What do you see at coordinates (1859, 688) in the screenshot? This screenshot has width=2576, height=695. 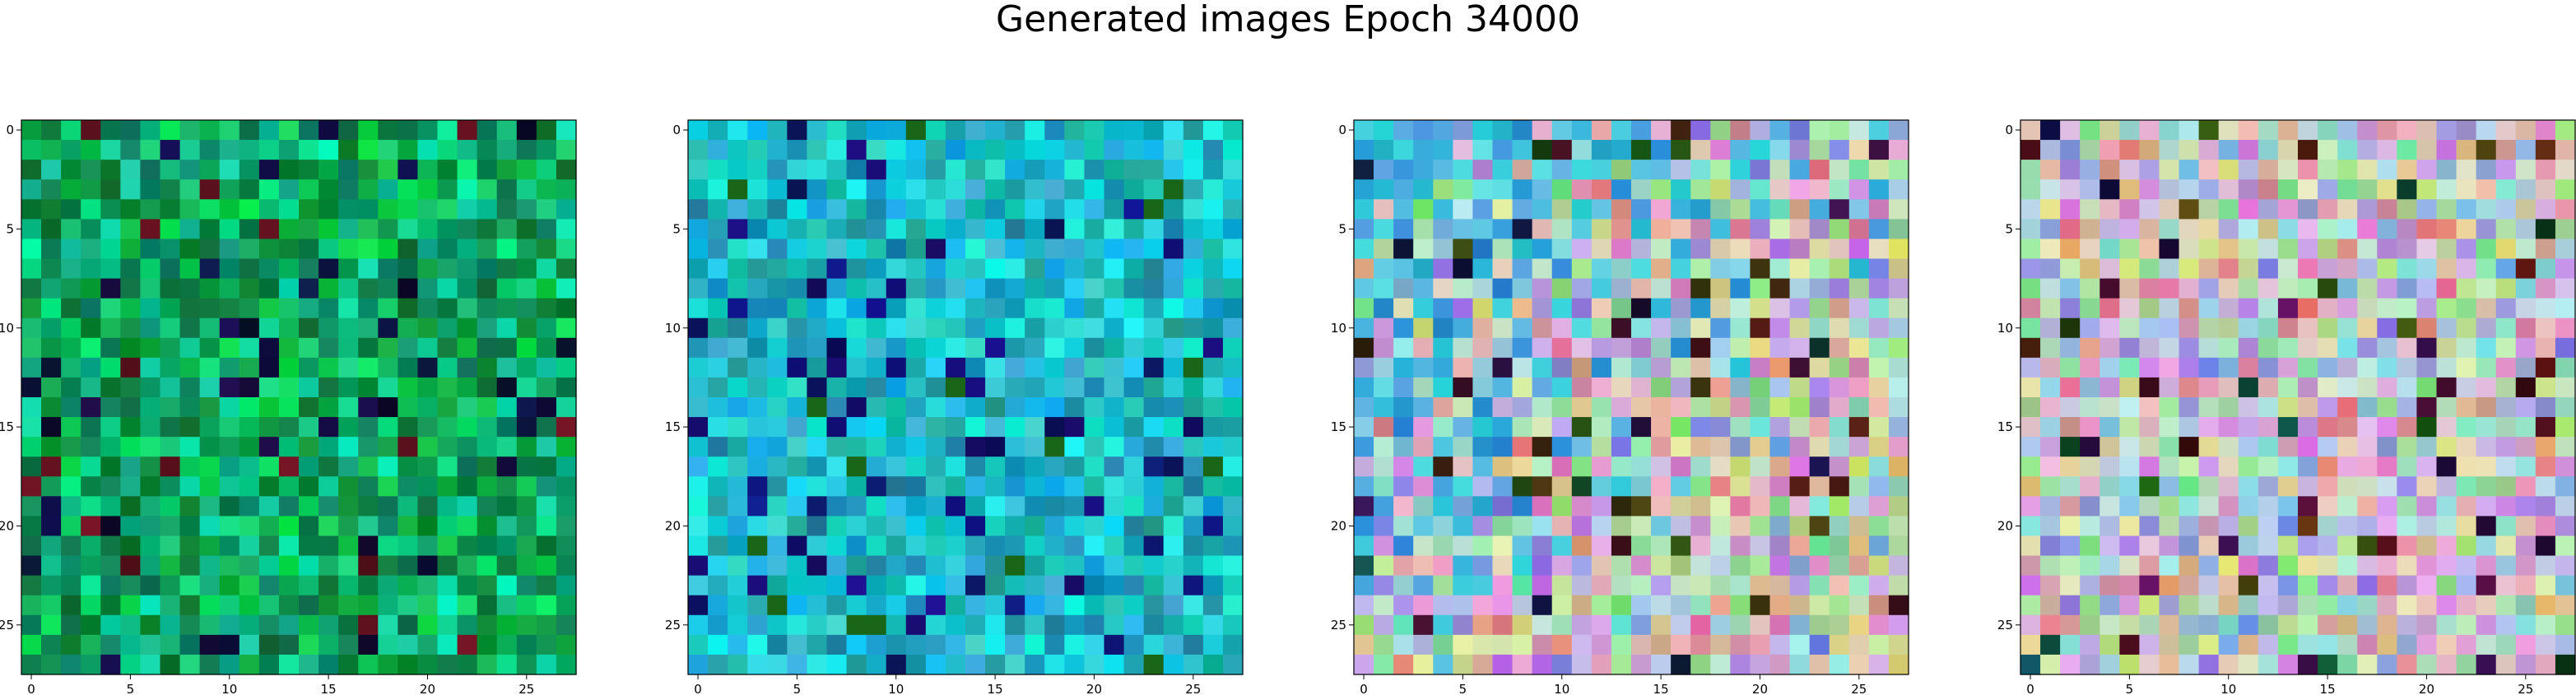 I see `x-tick-label: 25` at bounding box center [1859, 688].